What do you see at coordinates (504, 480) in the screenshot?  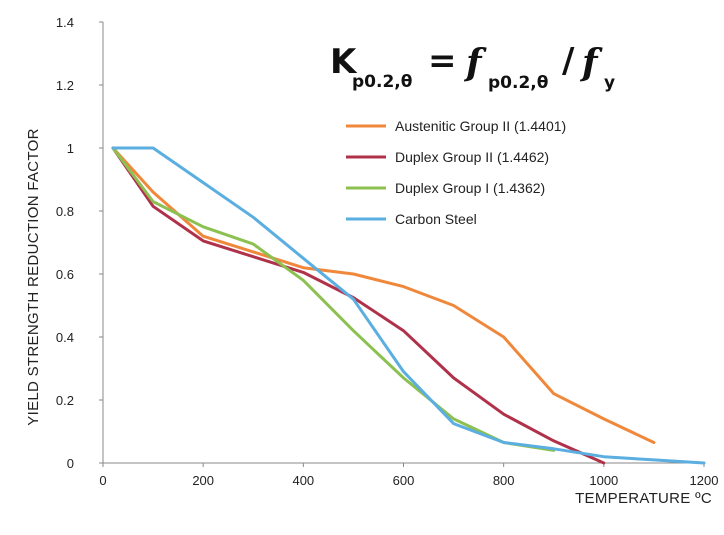 I see `x-tick-label: 800` at bounding box center [504, 480].